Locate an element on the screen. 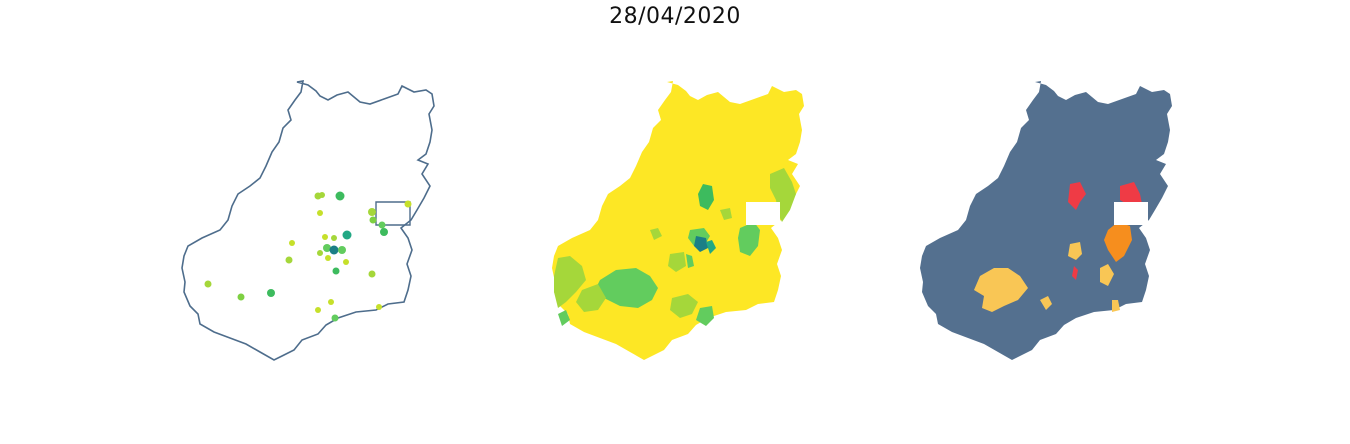 The image size is (1350, 444). figure-title: 28/04/2020 is located at coordinates (675, 16).